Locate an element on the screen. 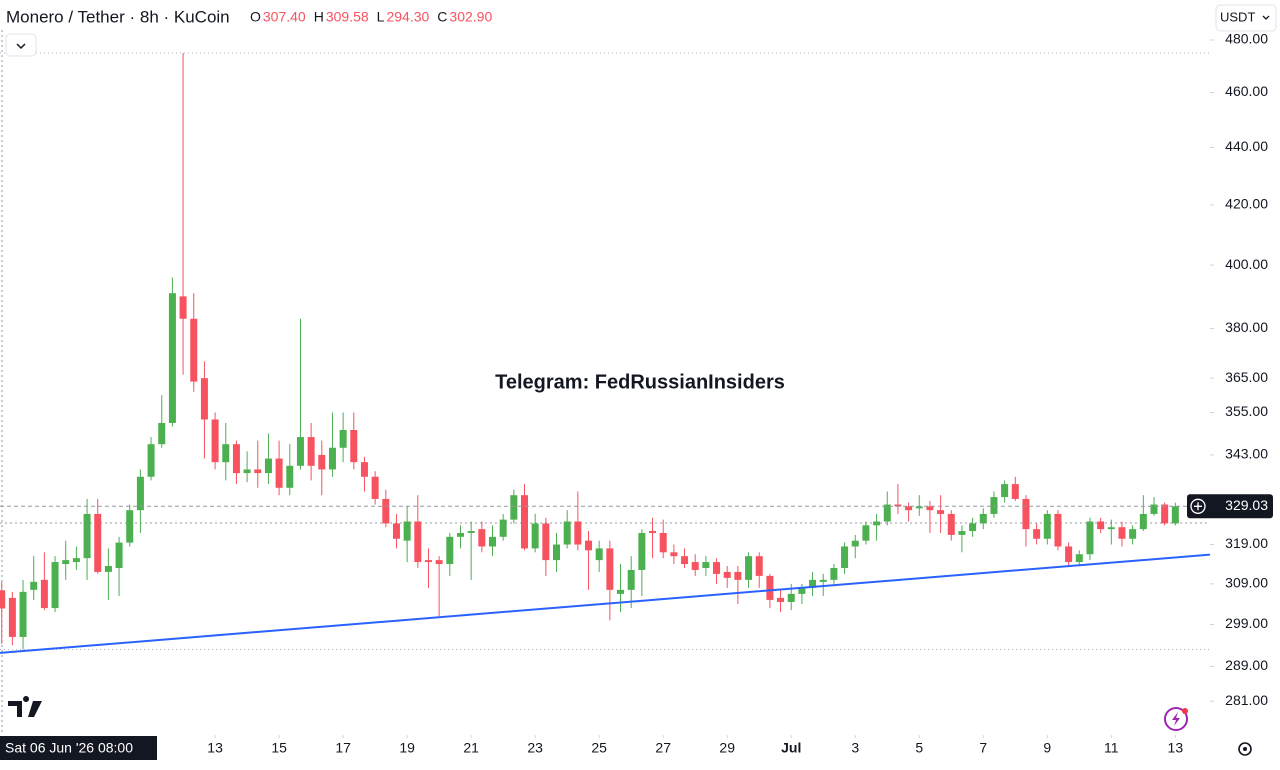 This screenshot has width=1280, height=770. bolt-icon is located at coordinates (1176, 719).